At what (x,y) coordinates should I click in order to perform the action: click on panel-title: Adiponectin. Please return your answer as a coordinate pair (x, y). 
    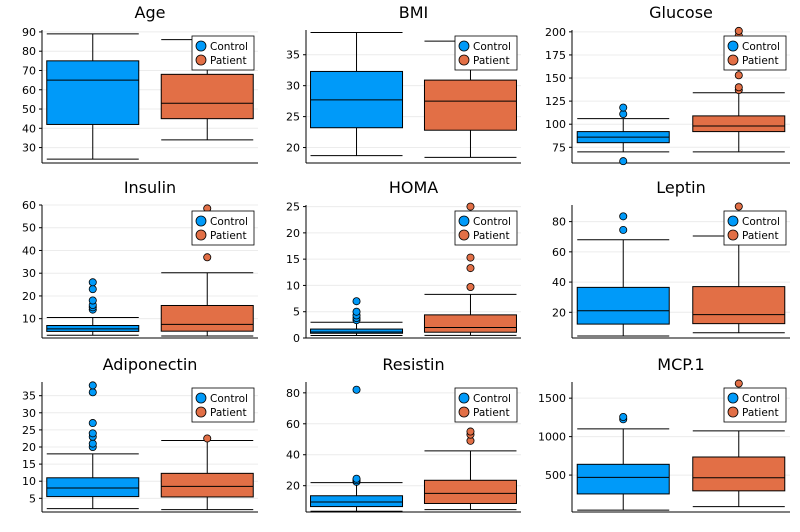
    Looking at the image, I should click on (150, 364).